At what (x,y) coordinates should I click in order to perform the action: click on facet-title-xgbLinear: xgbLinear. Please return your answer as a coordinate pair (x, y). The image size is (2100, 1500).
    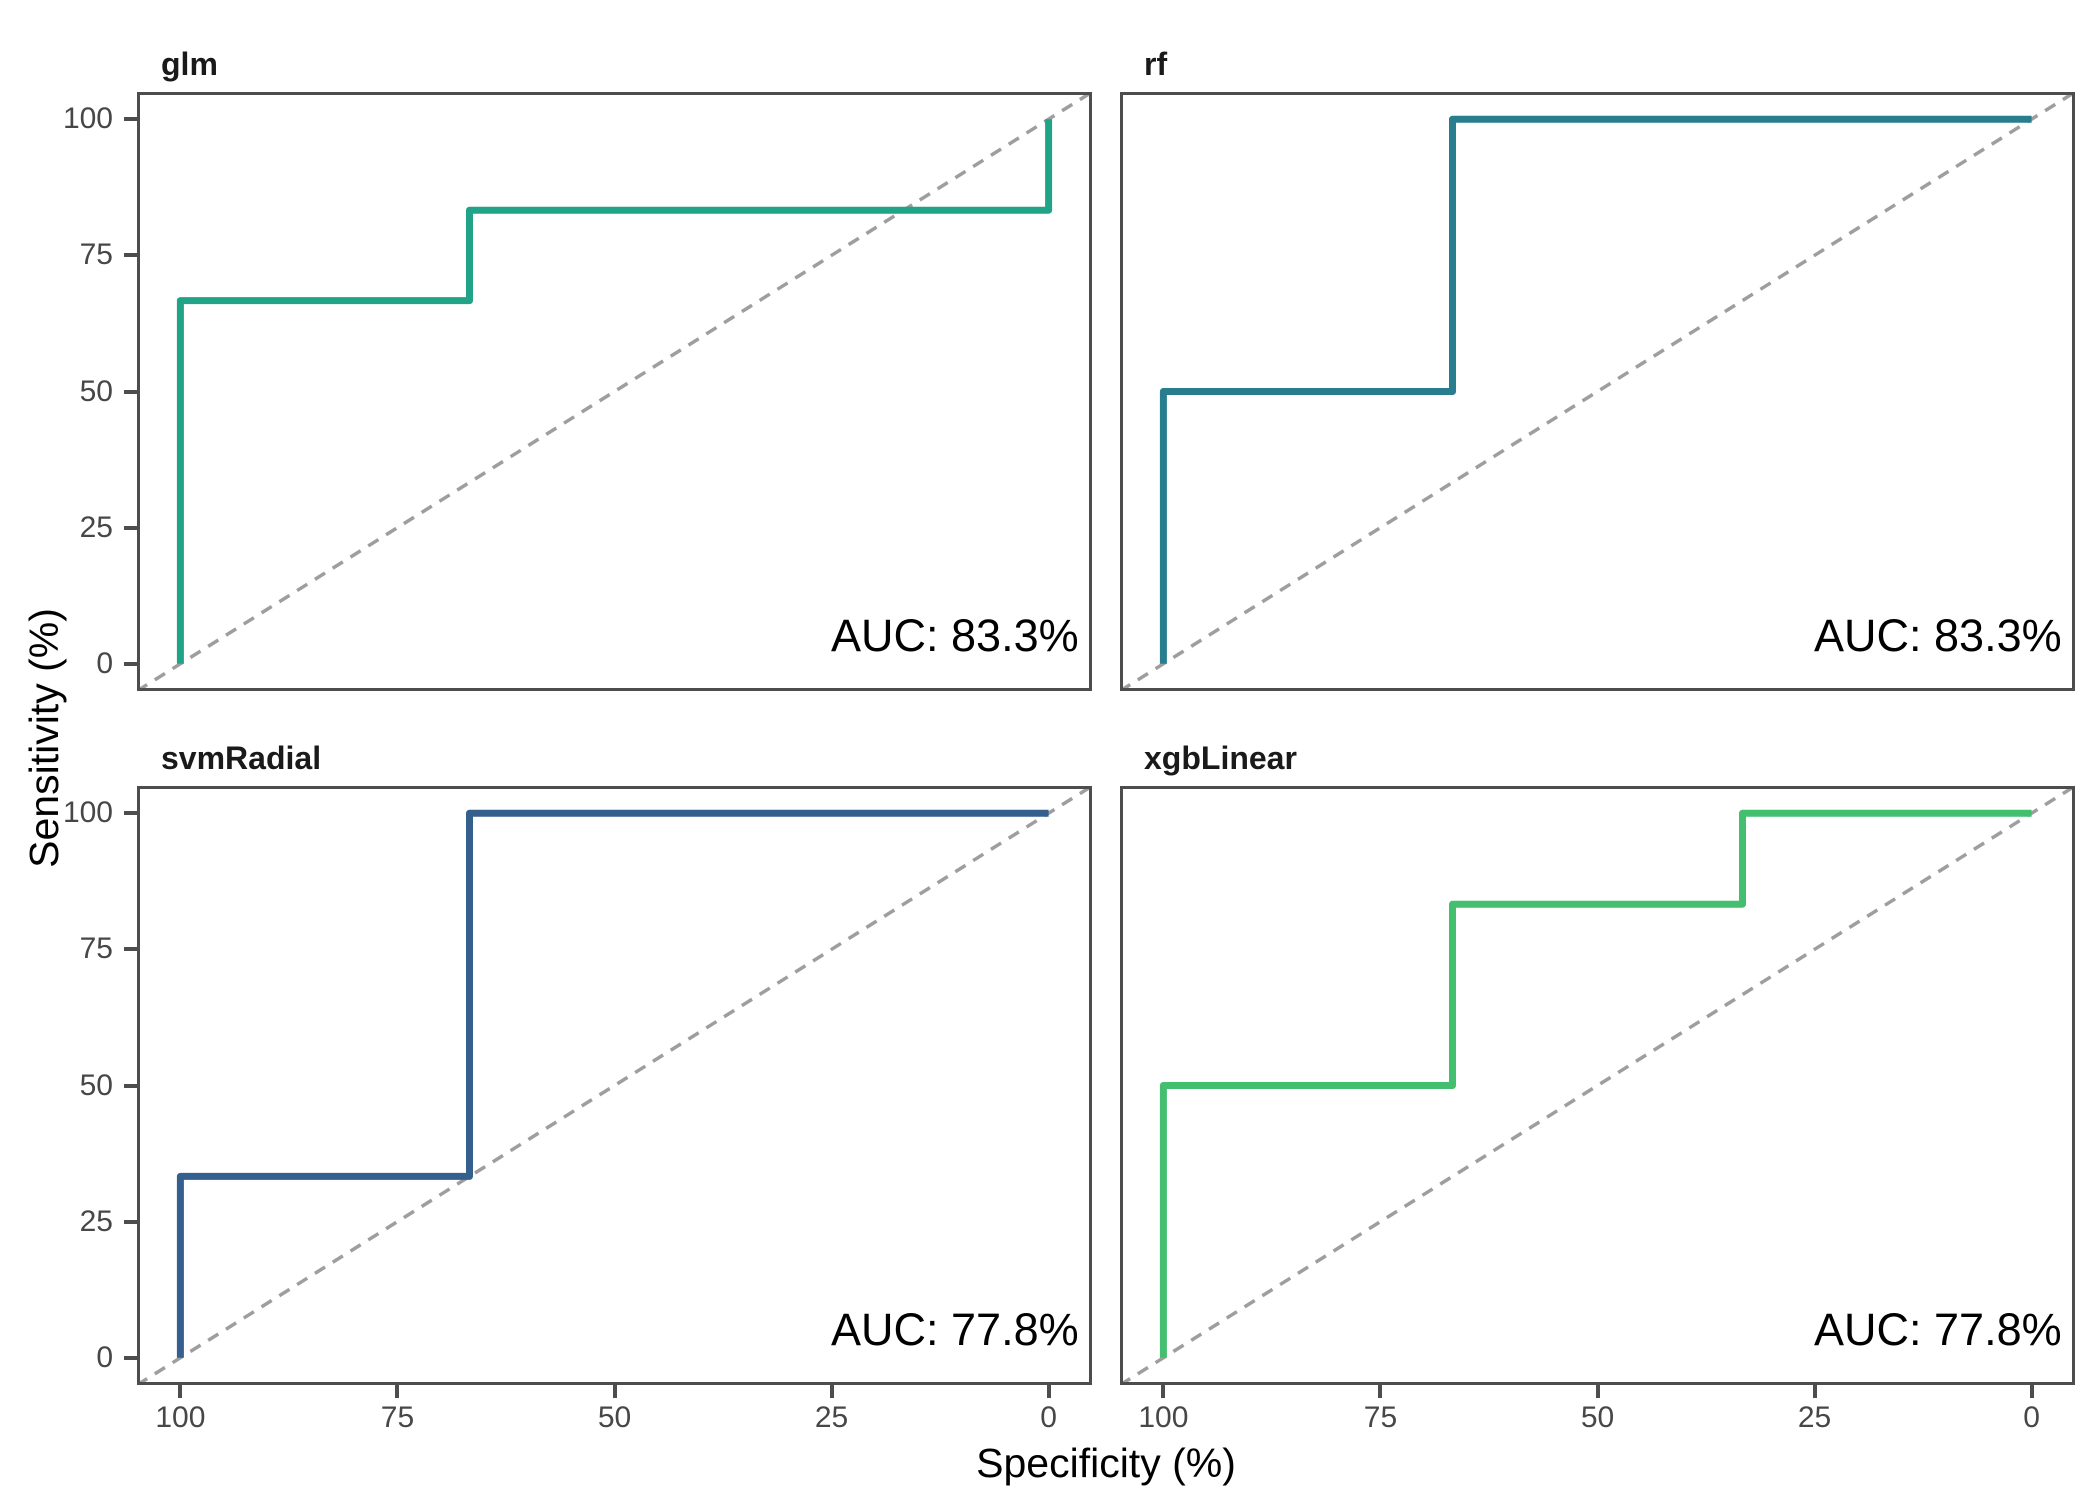
    Looking at the image, I should click on (1220, 758).